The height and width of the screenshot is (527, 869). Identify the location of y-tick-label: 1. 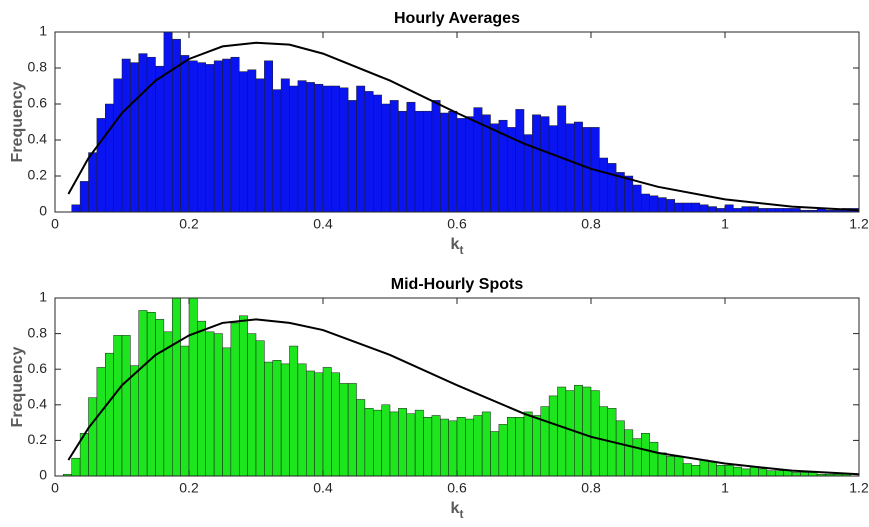
(43, 31).